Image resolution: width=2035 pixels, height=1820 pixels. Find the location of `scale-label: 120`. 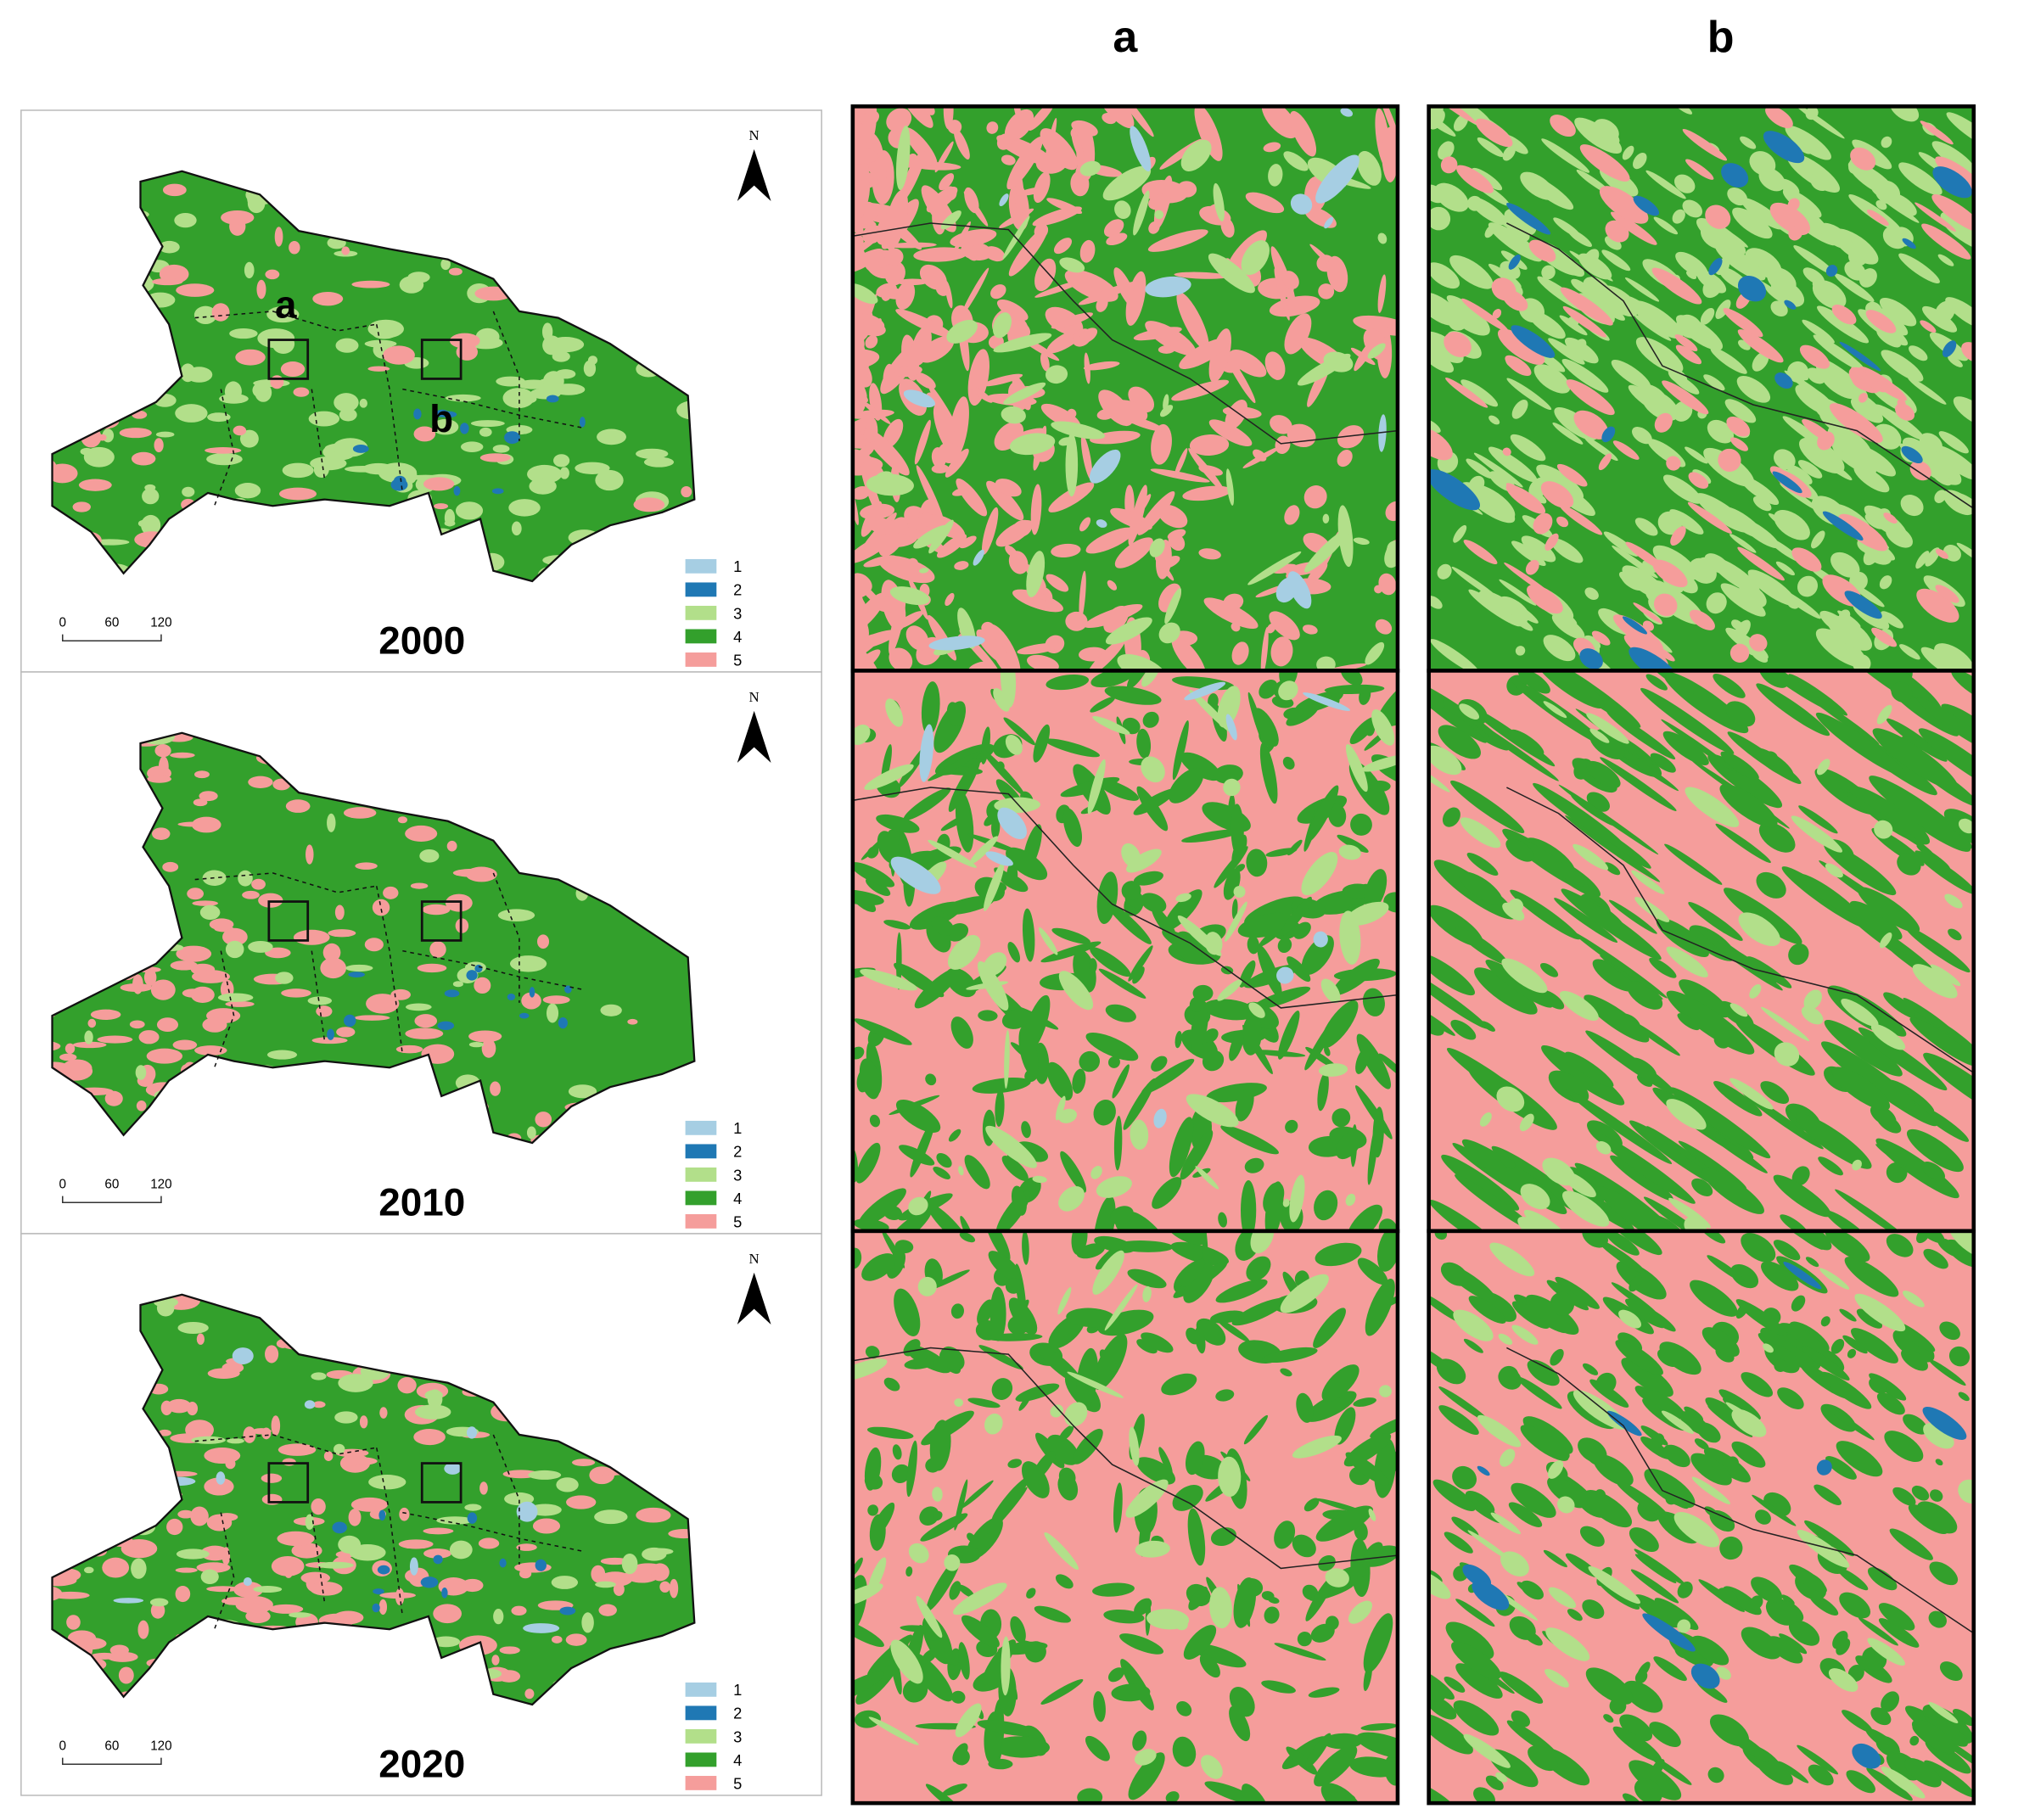

scale-label: 120 is located at coordinates (160, 1184).